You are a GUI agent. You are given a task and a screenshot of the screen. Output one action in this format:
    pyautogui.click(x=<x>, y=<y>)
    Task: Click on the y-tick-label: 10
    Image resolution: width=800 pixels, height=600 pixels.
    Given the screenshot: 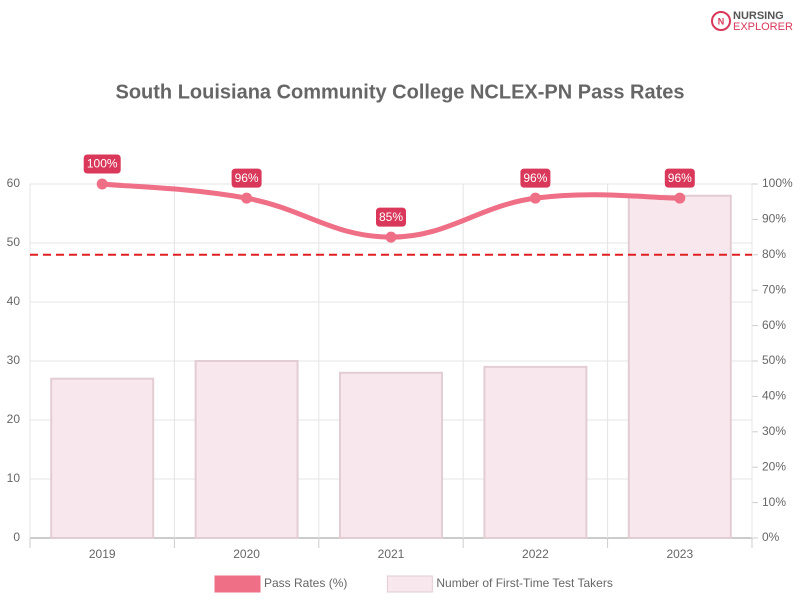 What is the action you would take?
    pyautogui.click(x=14, y=478)
    